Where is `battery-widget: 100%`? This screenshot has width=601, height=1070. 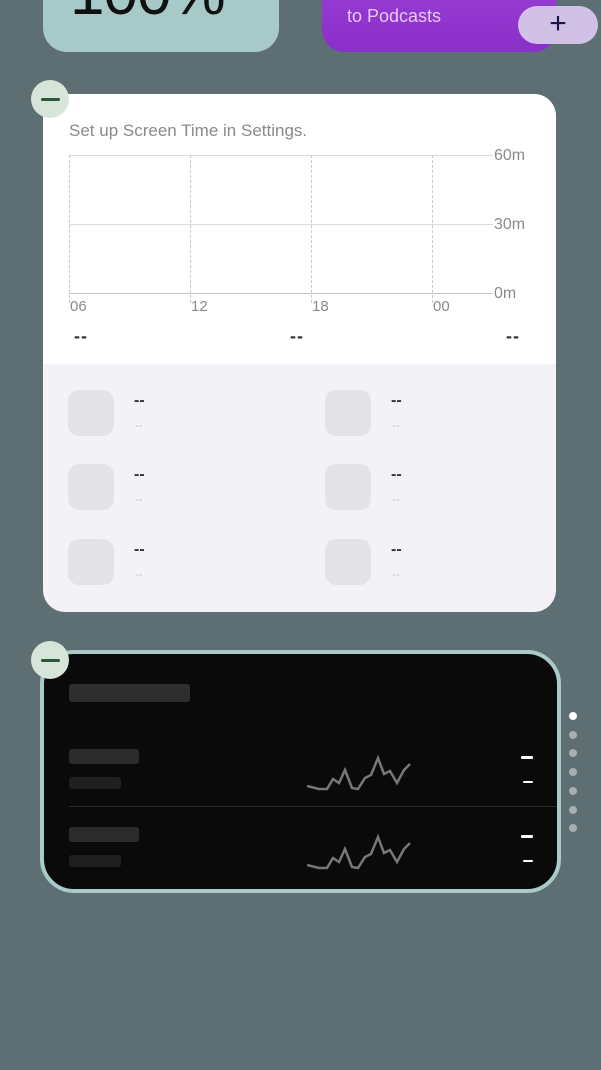 battery-widget: 100% is located at coordinates (161, 26).